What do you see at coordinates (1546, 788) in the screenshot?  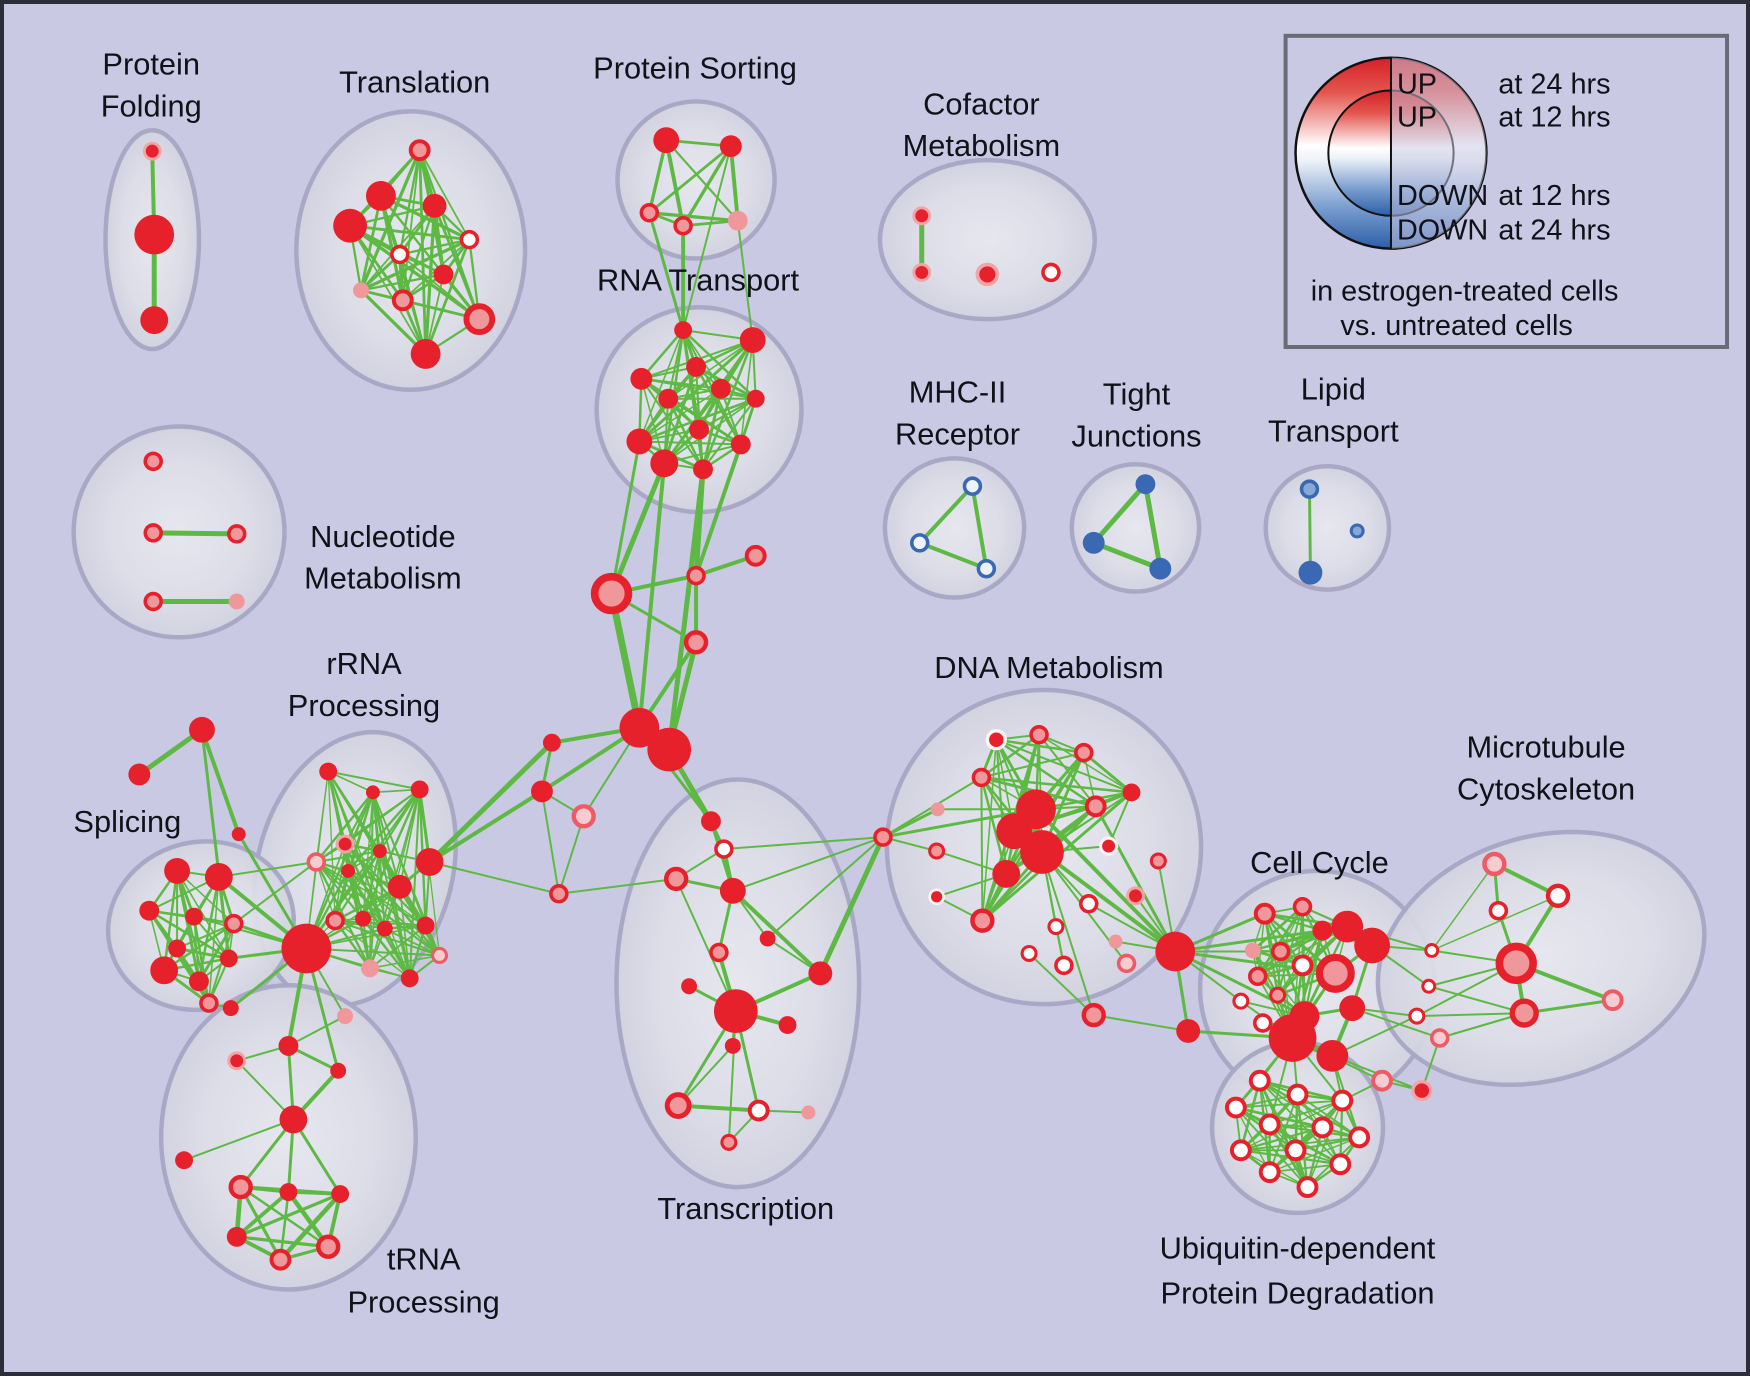 I see `cluster-label-microtubule-cytoskeleton: Cytoskeleton` at bounding box center [1546, 788].